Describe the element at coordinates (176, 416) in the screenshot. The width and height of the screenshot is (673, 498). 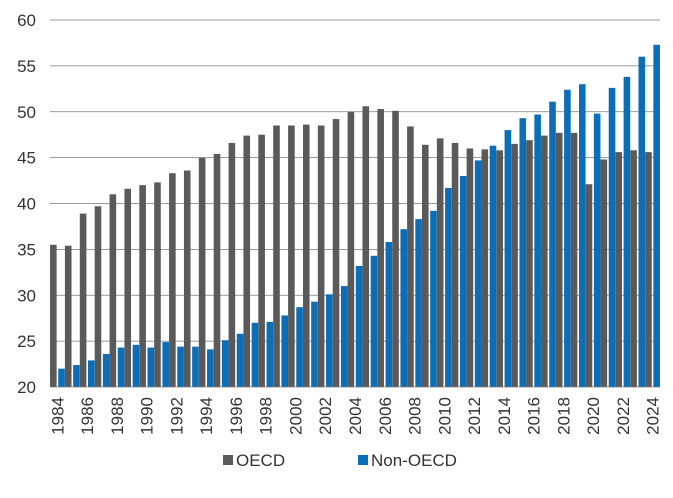
I see `x-tick-label-1992: 1992` at that location.